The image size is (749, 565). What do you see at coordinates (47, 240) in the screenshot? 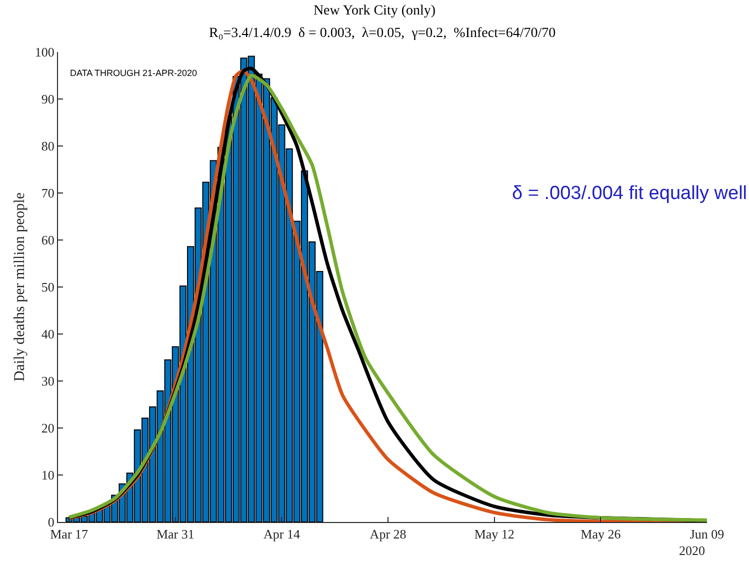
I see `y-tick-label: 60` at bounding box center [47, 240].